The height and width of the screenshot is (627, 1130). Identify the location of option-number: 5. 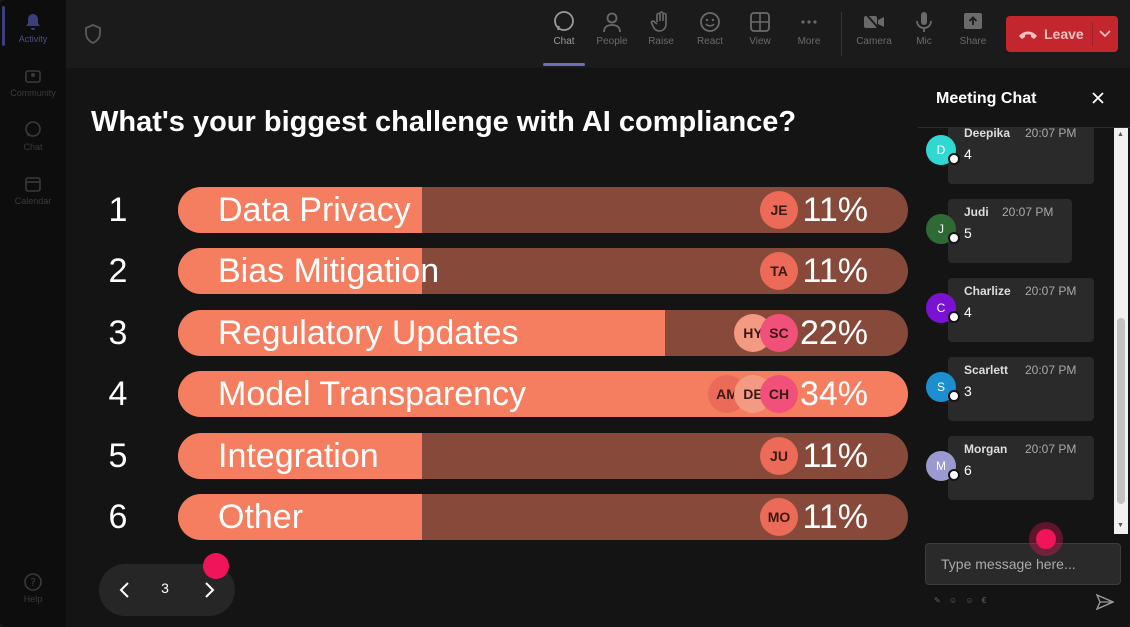
(118, 456).